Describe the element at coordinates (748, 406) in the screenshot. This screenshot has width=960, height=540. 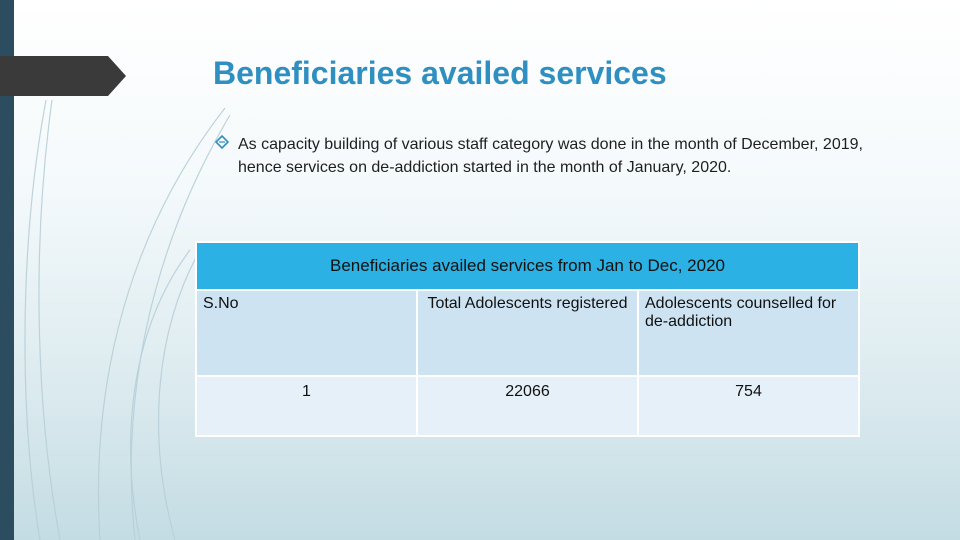
I see `cell-counselled: 754` at that location.